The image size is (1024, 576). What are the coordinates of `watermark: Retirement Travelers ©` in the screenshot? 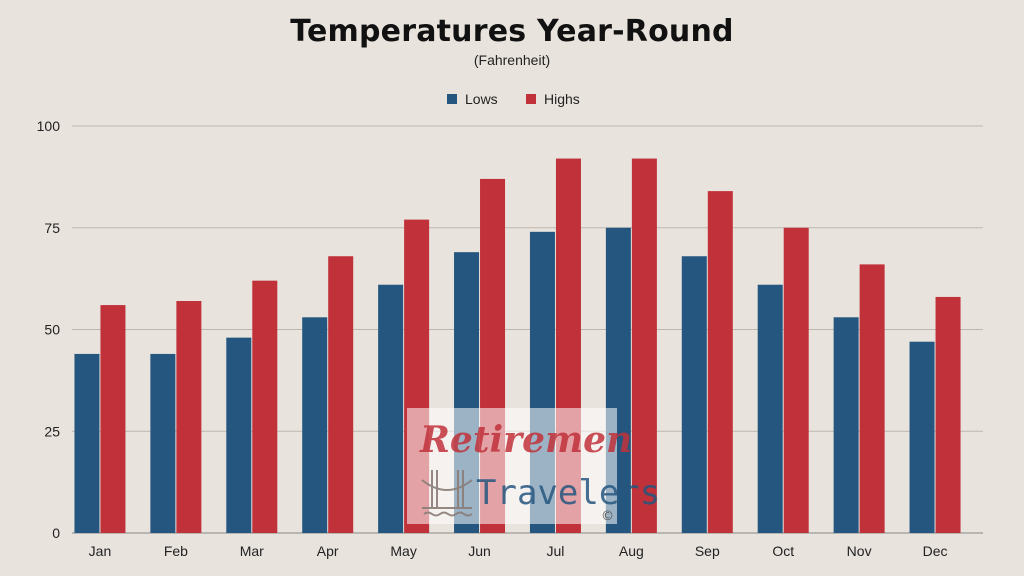 It's located at (533, 466).